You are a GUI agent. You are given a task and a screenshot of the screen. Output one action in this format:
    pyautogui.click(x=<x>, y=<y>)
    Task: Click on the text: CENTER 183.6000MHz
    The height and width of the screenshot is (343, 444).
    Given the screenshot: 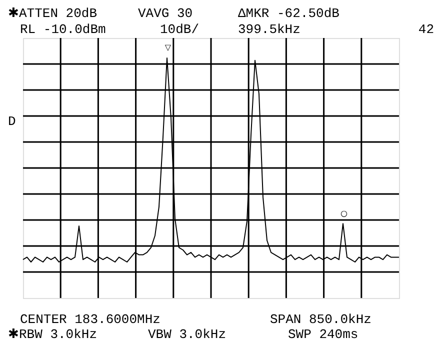 What is the action you would take?
    pyautogui.click(x=90, y=319)
    